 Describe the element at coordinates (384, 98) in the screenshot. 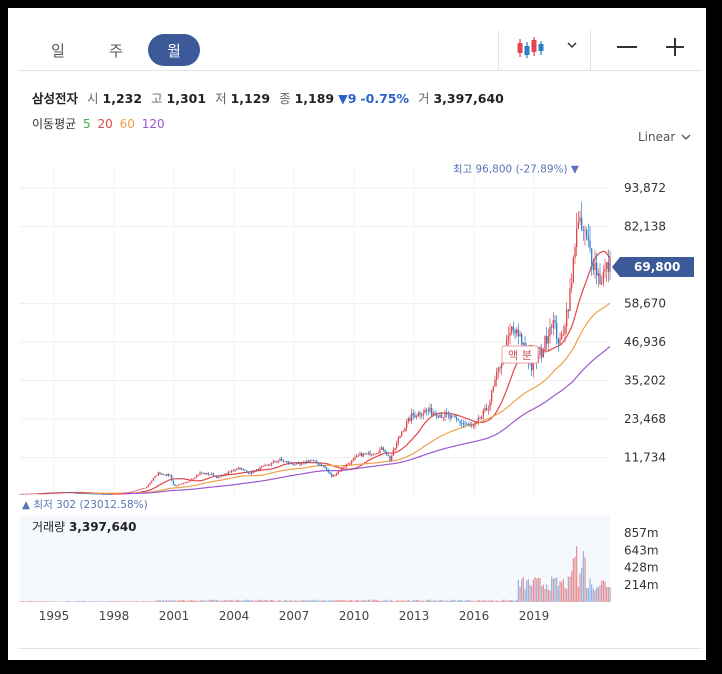

I see `change-percent: -0.75%` at that location.